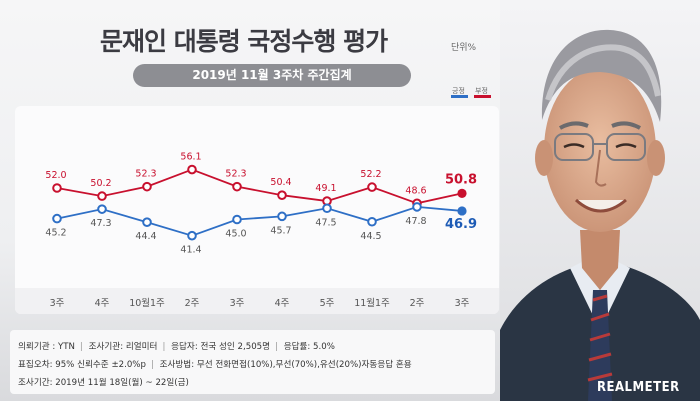 This screenshot has height=401, width=700. Describe the element at coordinates (221, 347) in the screenshot. I see `survey-respondents: 응답자: 전국 성인 2,505명` at that location.